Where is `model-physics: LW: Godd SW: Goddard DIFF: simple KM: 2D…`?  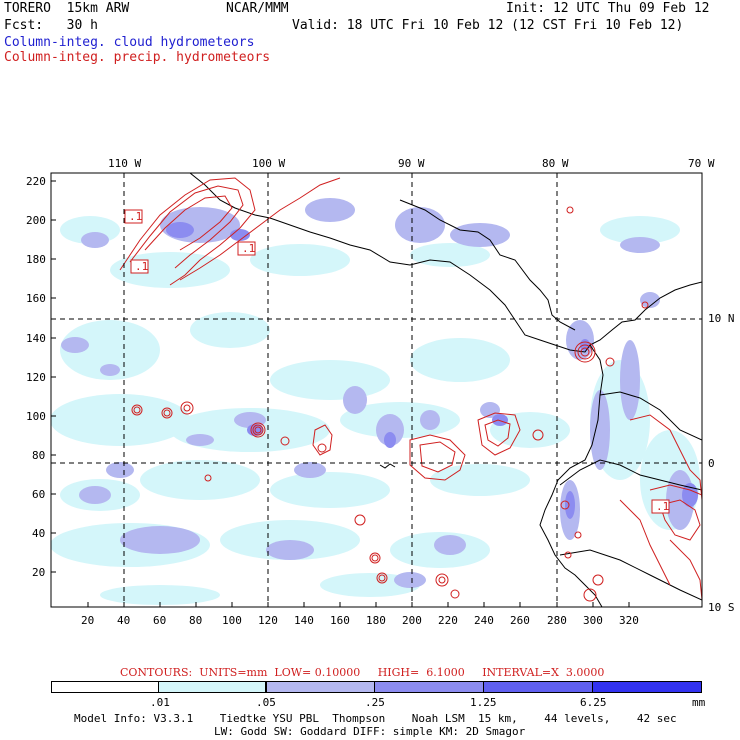
model-physics: LW: Godd SW: Goddard DIFF: simple KM: 2D… is located at coordinates (370, 731).